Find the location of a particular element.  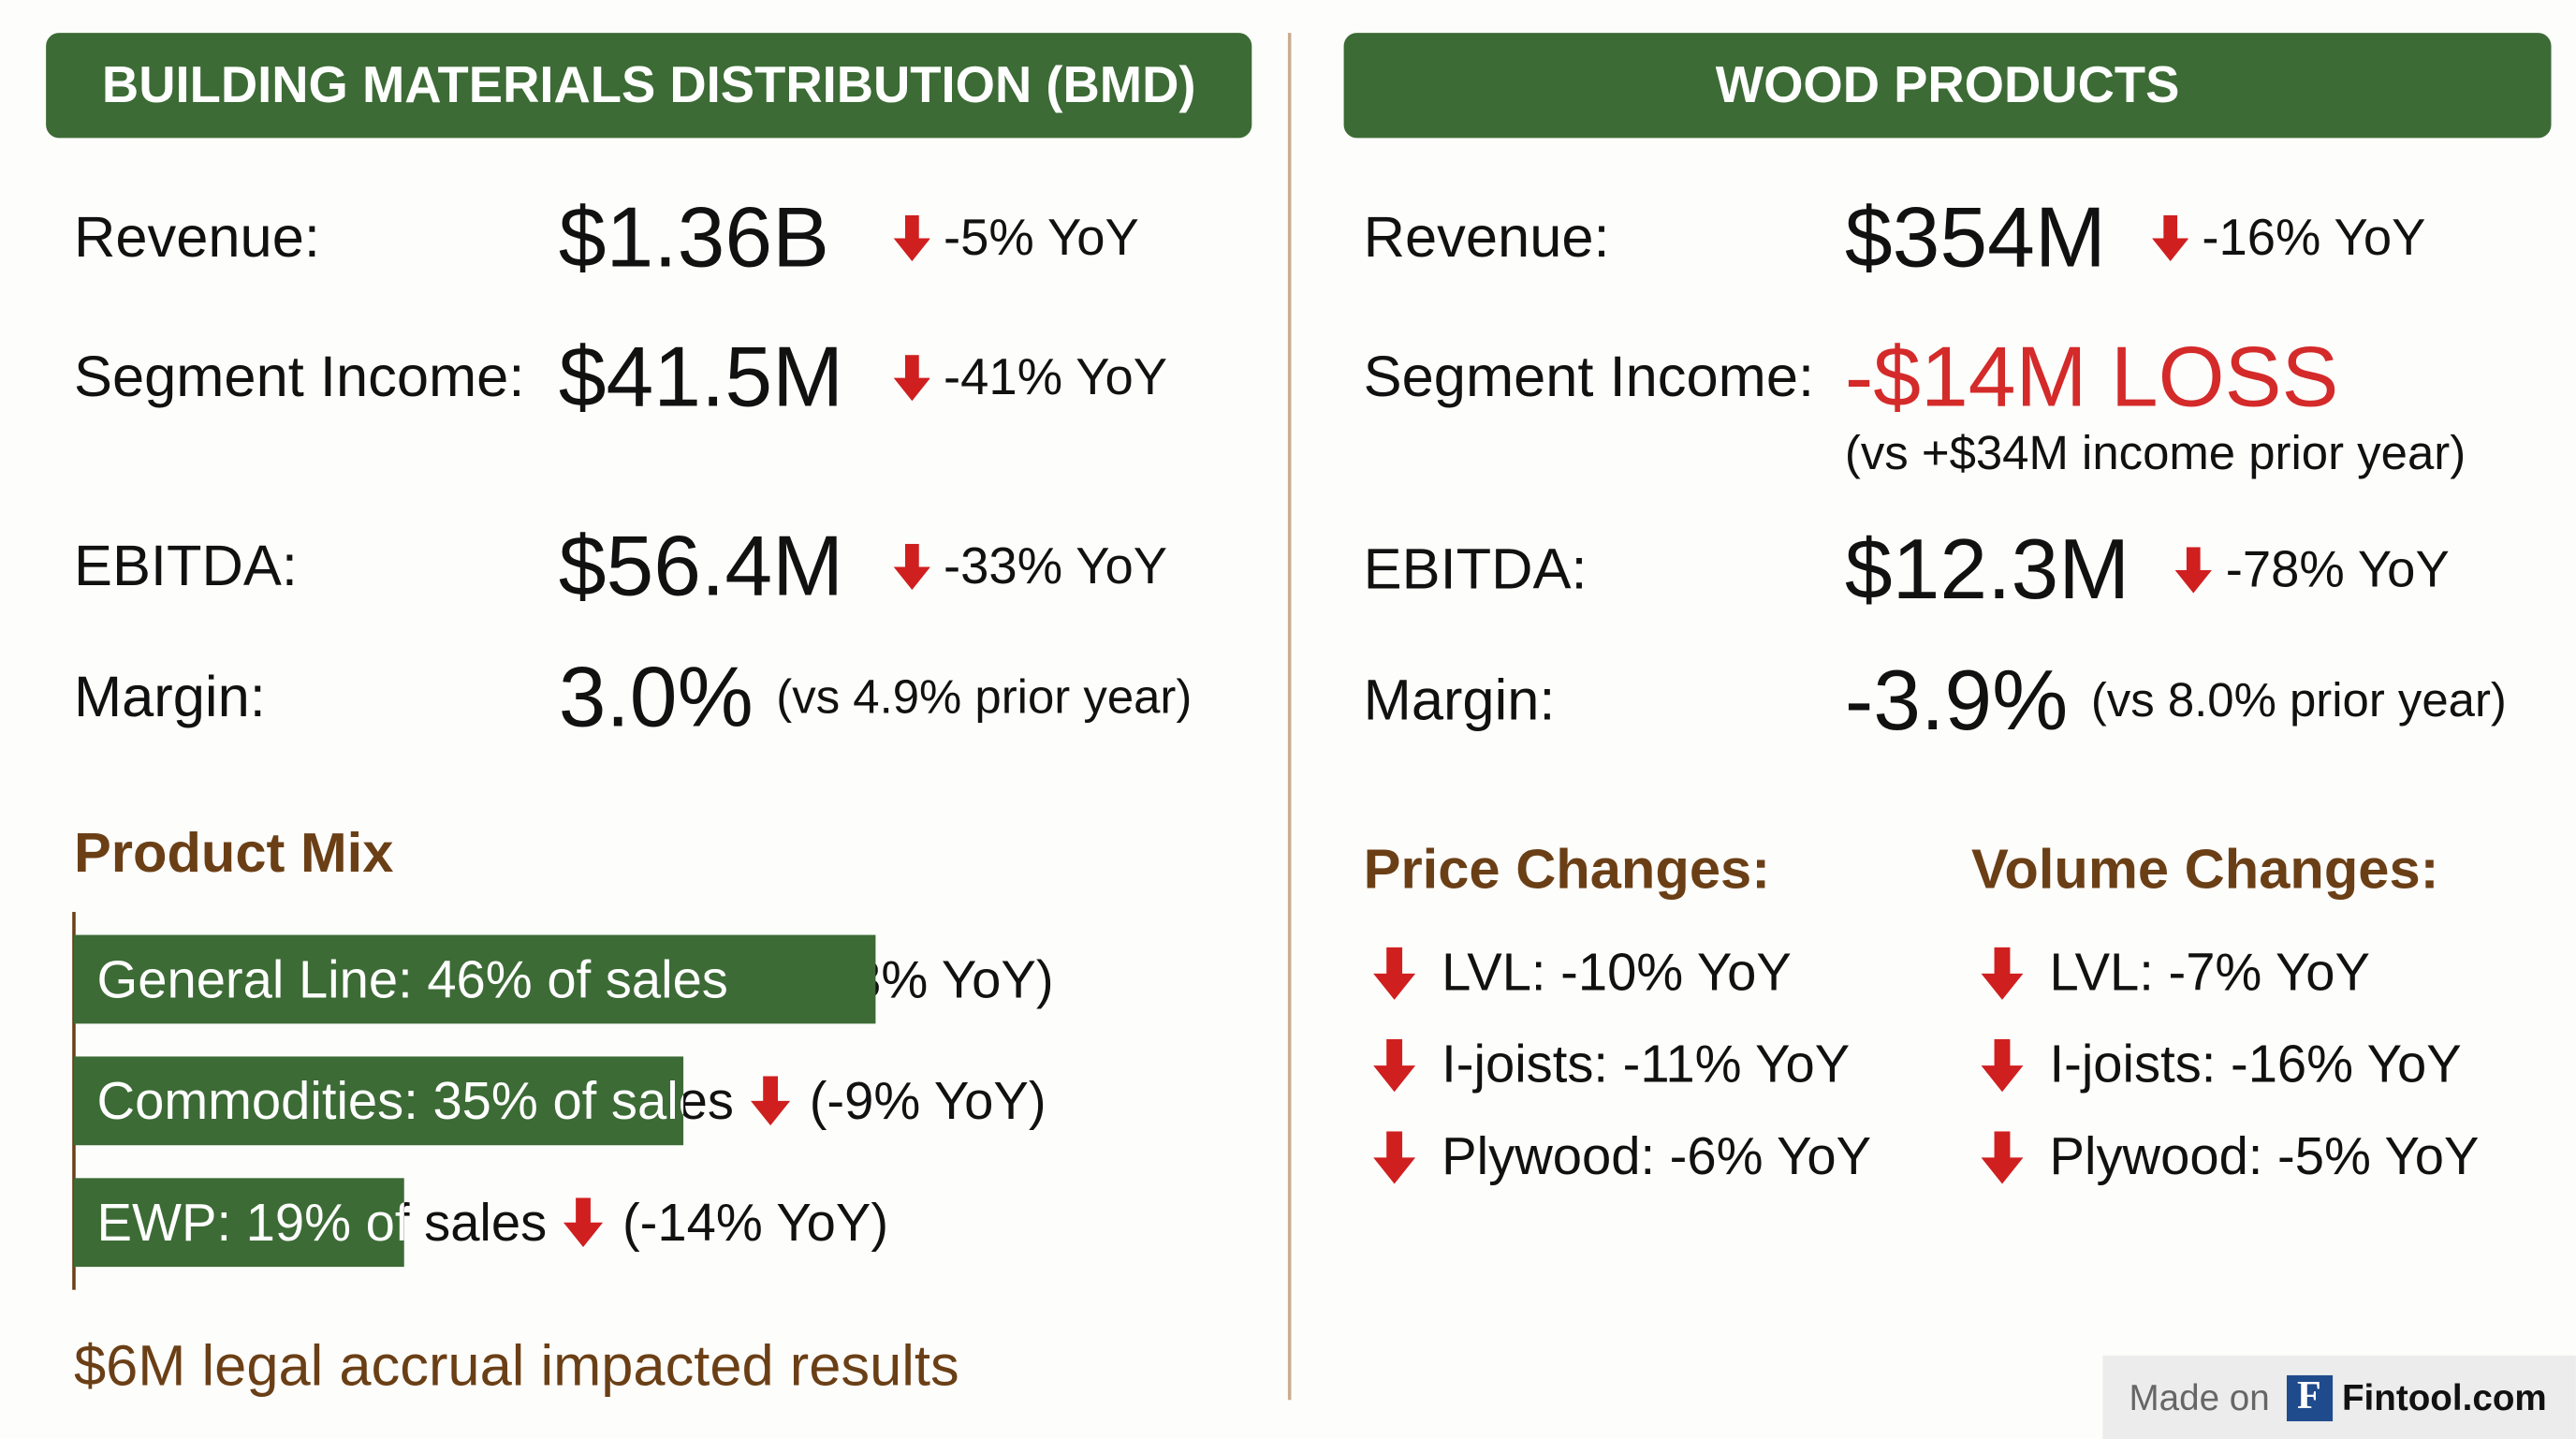

change-text: Plywood: -6% YoY is located at coordinates (1657, 1156).